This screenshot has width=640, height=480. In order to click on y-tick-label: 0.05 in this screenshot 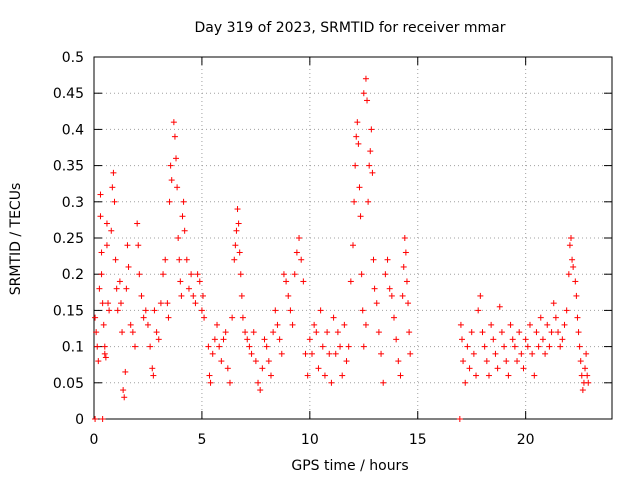, I will do `click(68, 384)`.